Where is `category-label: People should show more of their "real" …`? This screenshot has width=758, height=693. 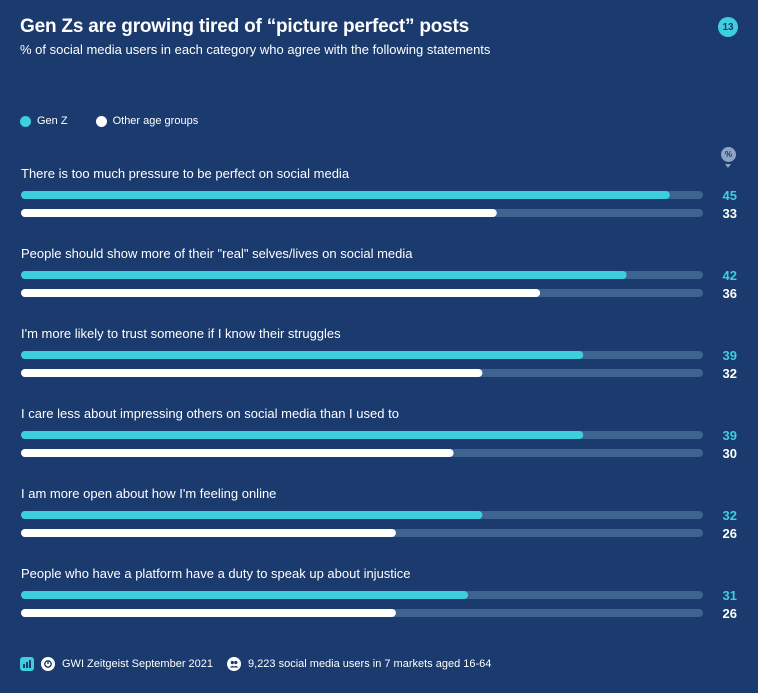 category-label: People should show more of their "real" … is located at coordinates (217, 253).